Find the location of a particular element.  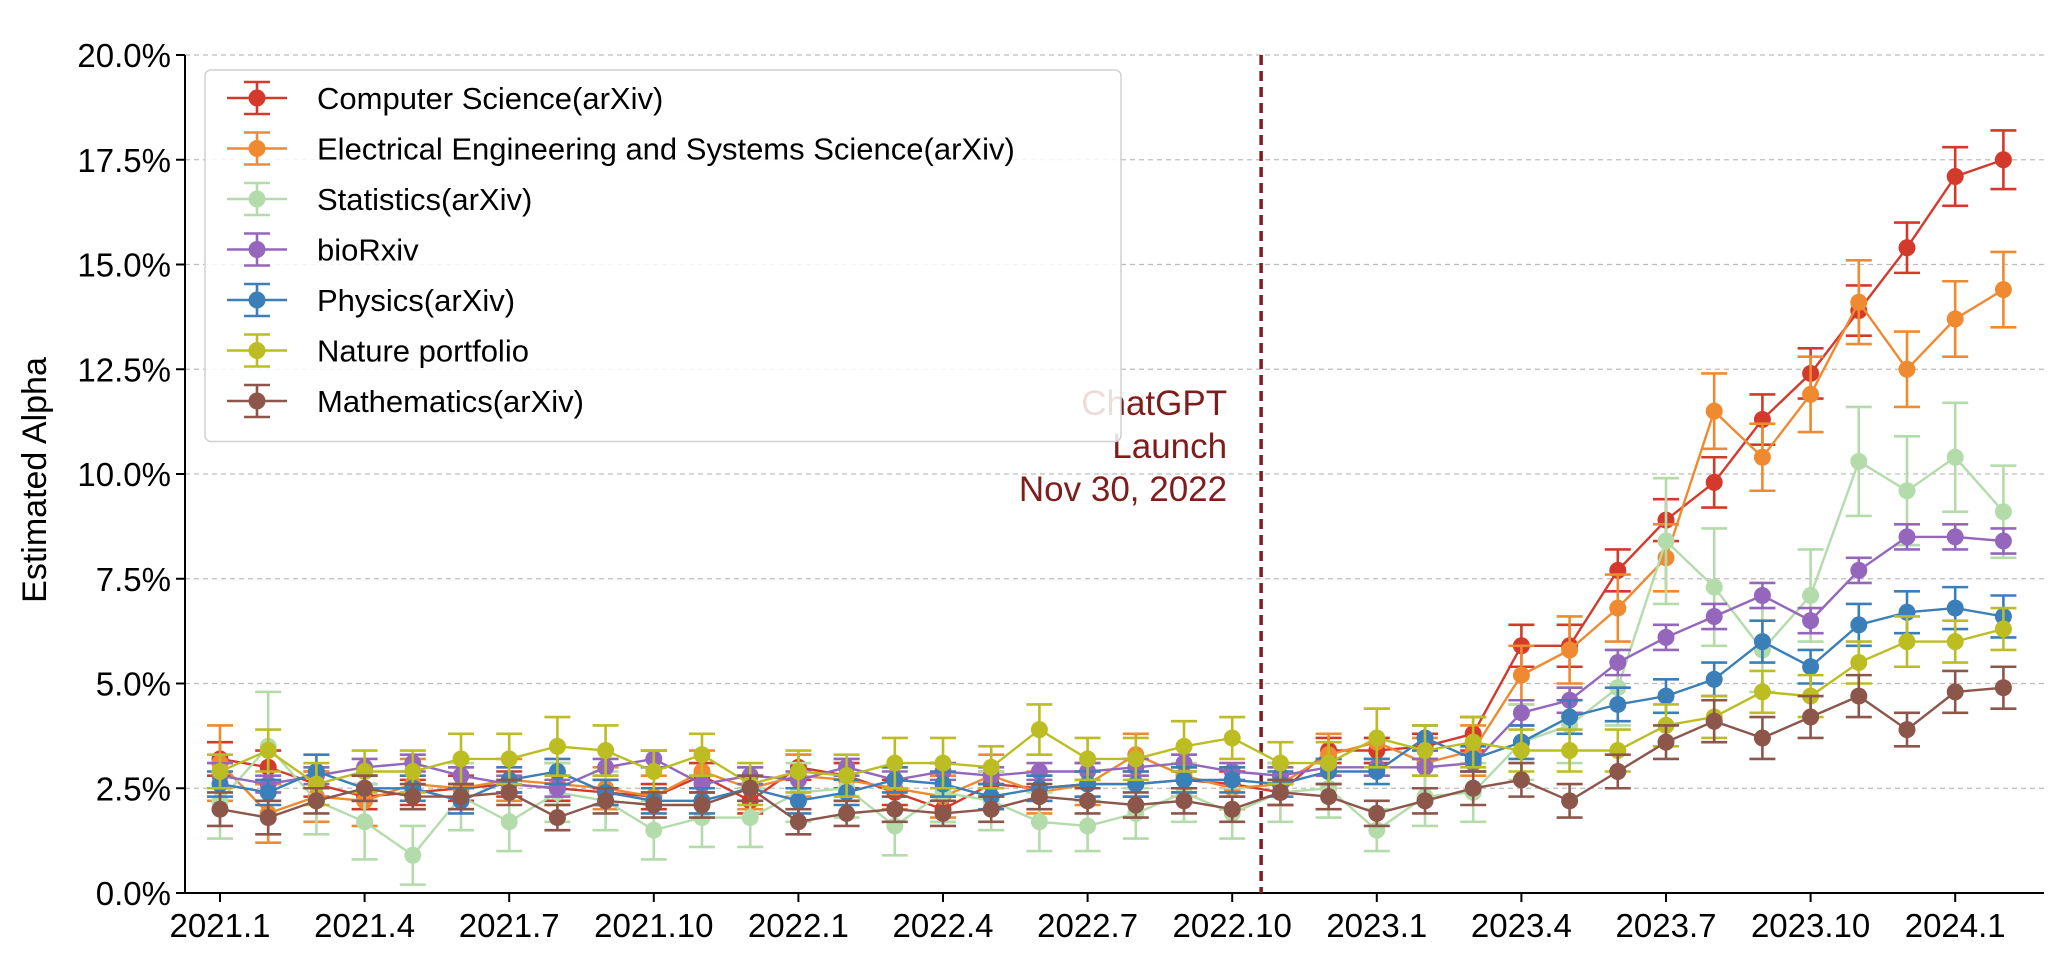

launch-annotation-text: Nov 30, 2022 is located at coordinates (1123, 489).